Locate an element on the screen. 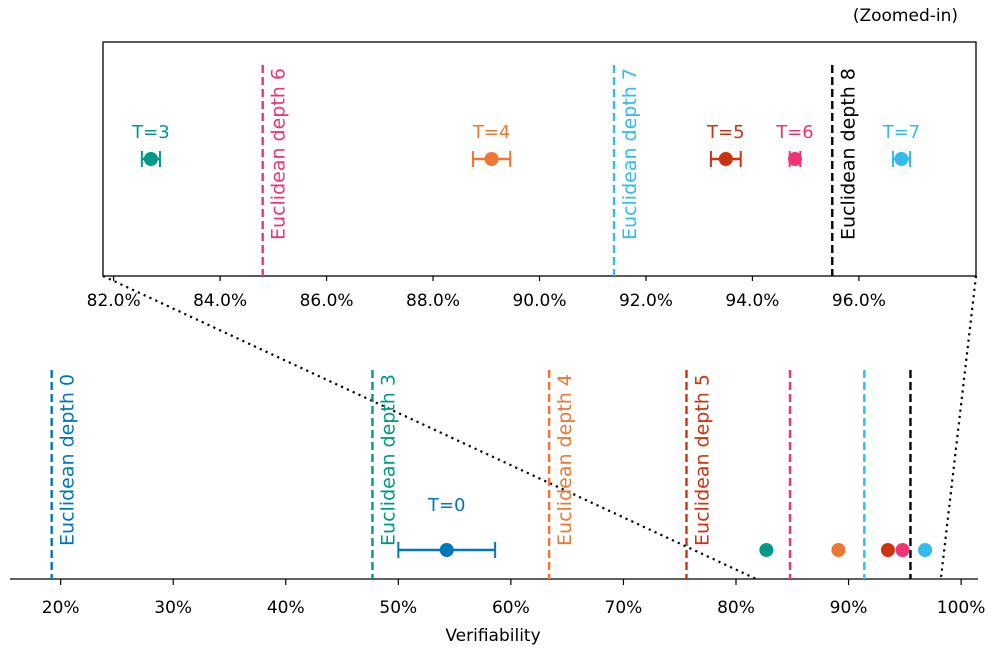 This screenshot has width=1003, height=648. vline-label-euclidean-depth-0: Euclidean depth 0 is located at coordinates (68, 460).